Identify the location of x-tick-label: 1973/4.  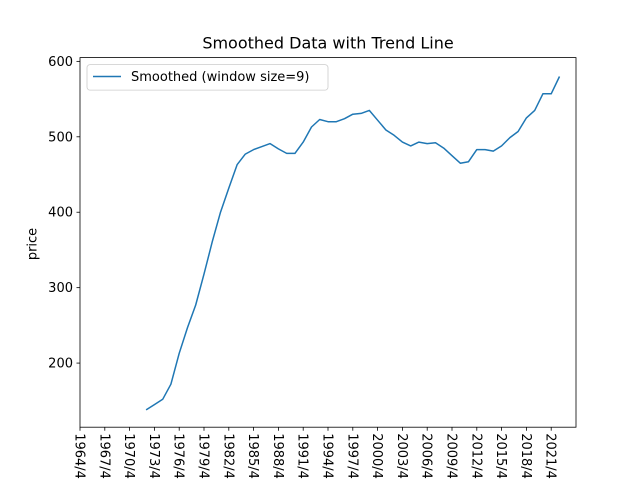
(153, 456).